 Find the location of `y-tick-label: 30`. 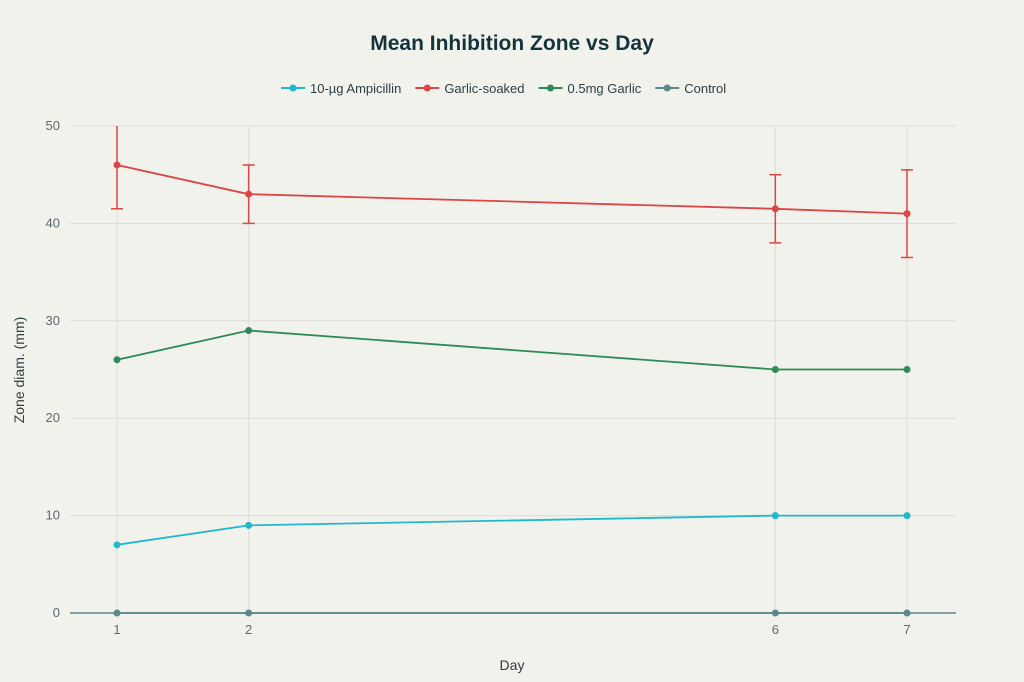

y-tick-label: 30 is located at coordinates (53, 320).